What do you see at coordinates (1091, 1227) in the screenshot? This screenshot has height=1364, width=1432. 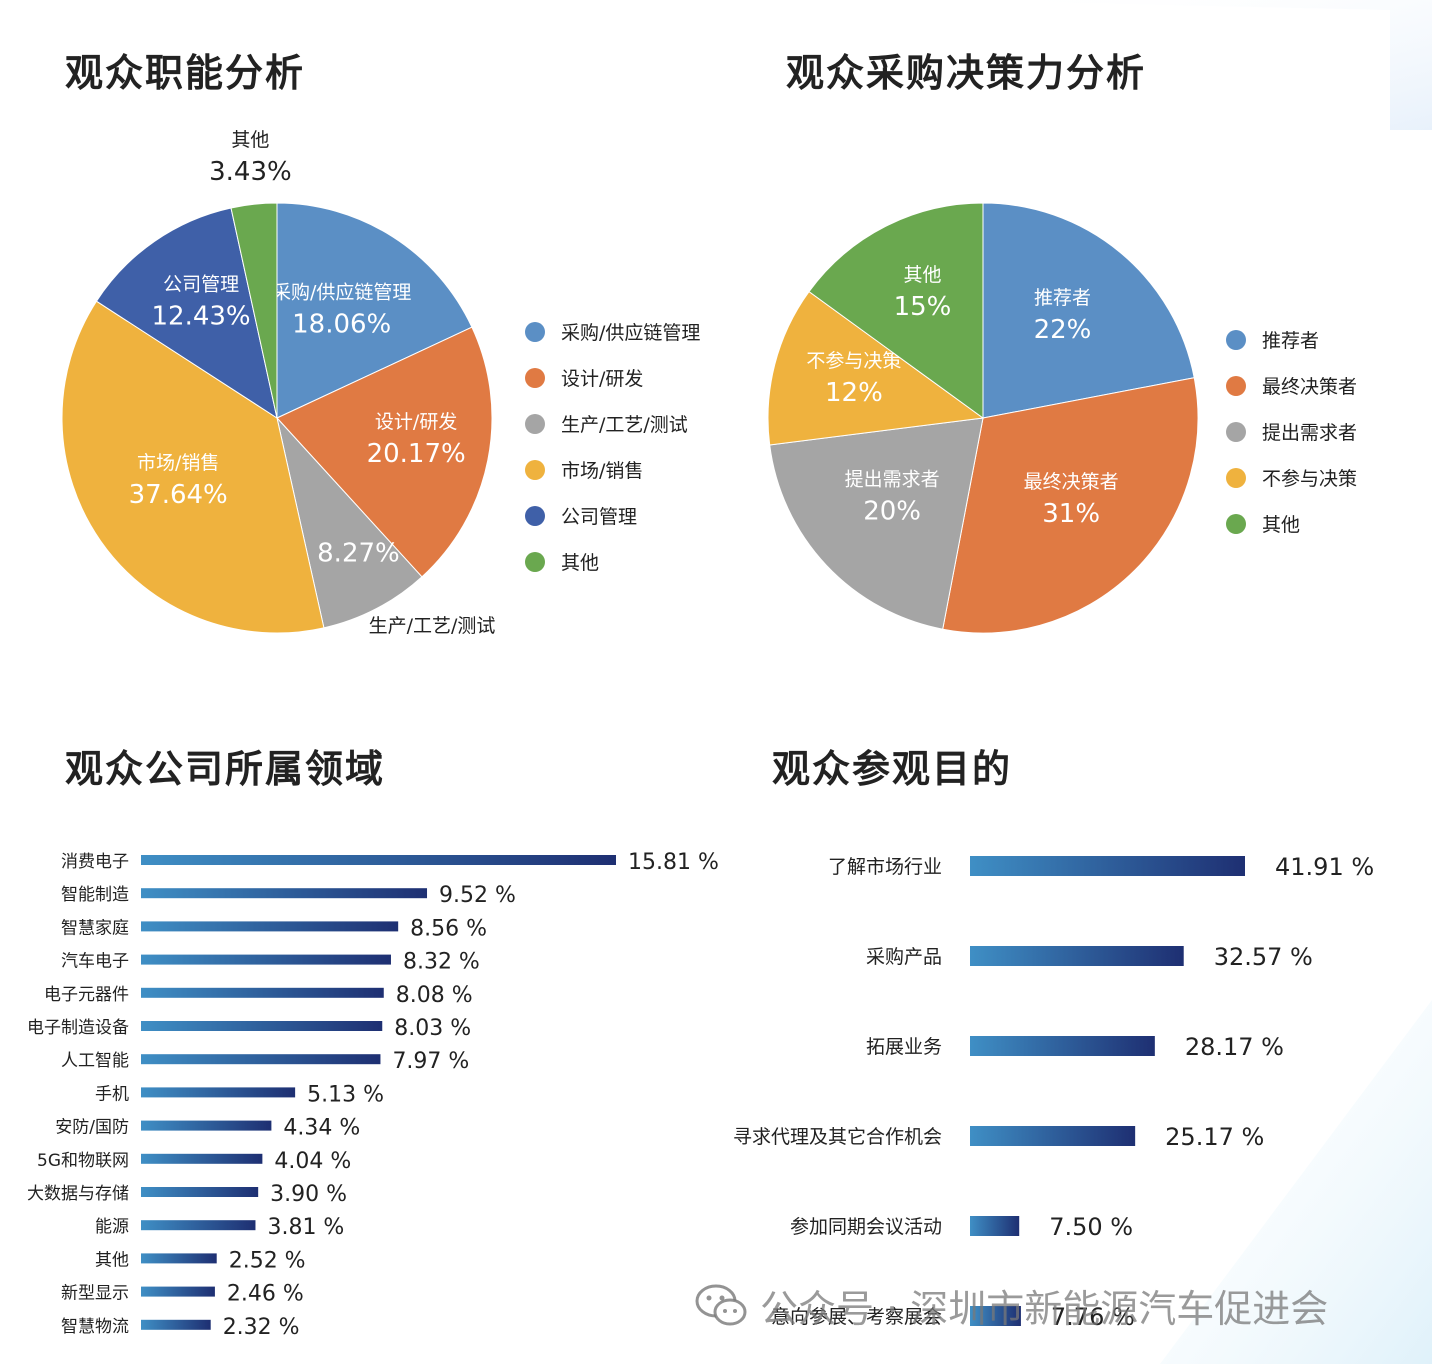 I see `bar-value-label: 7.50 %` at bounding box center [1091, 1227].